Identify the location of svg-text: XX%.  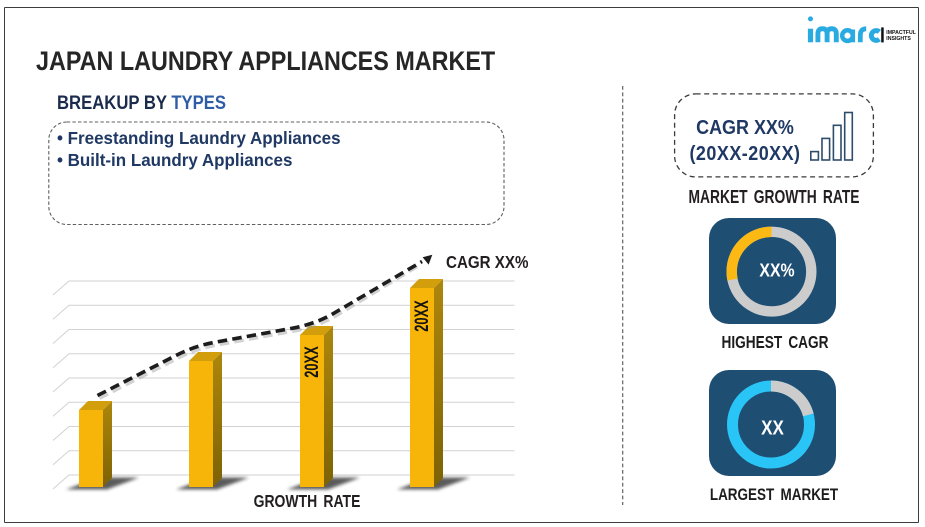
(776, 270).